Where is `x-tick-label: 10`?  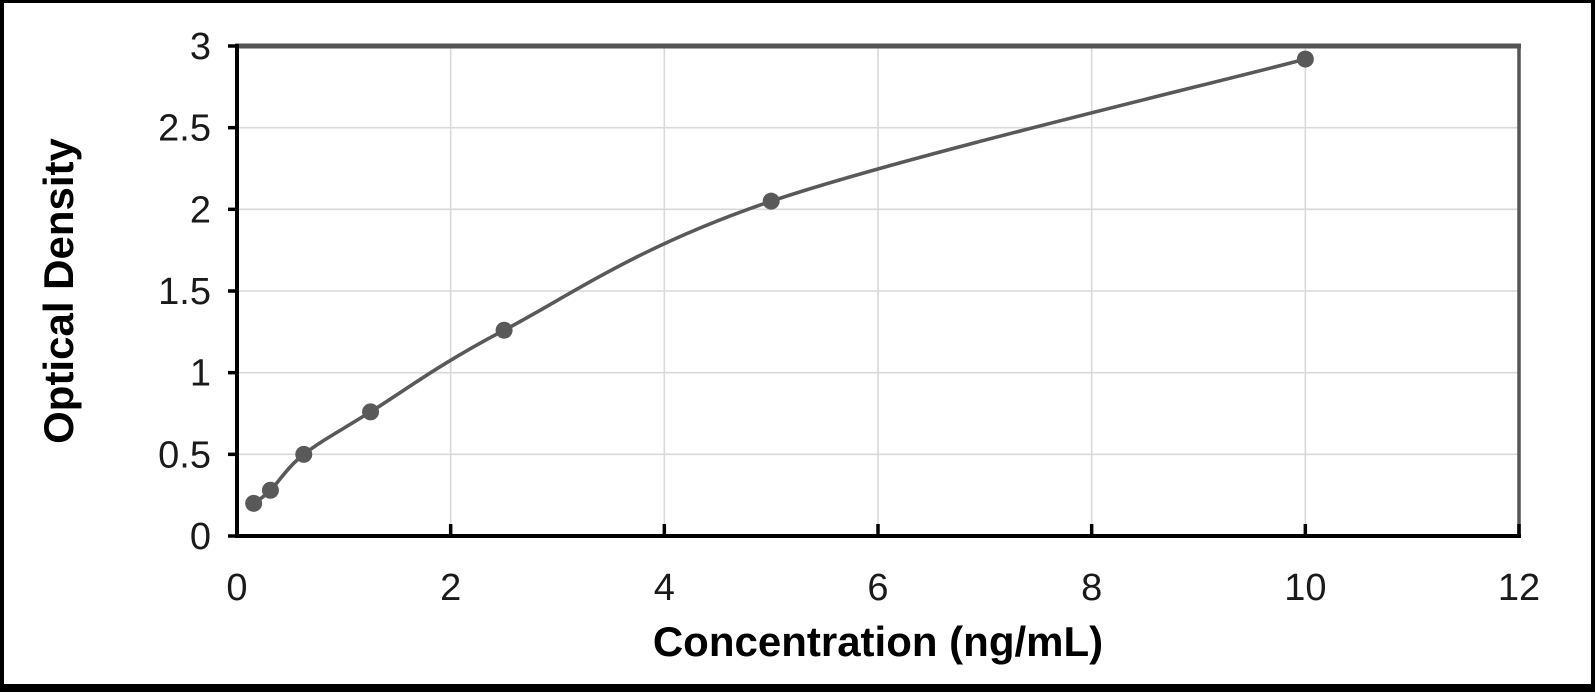
x-tick-label: 10 is located at coordinates (1305, 588).